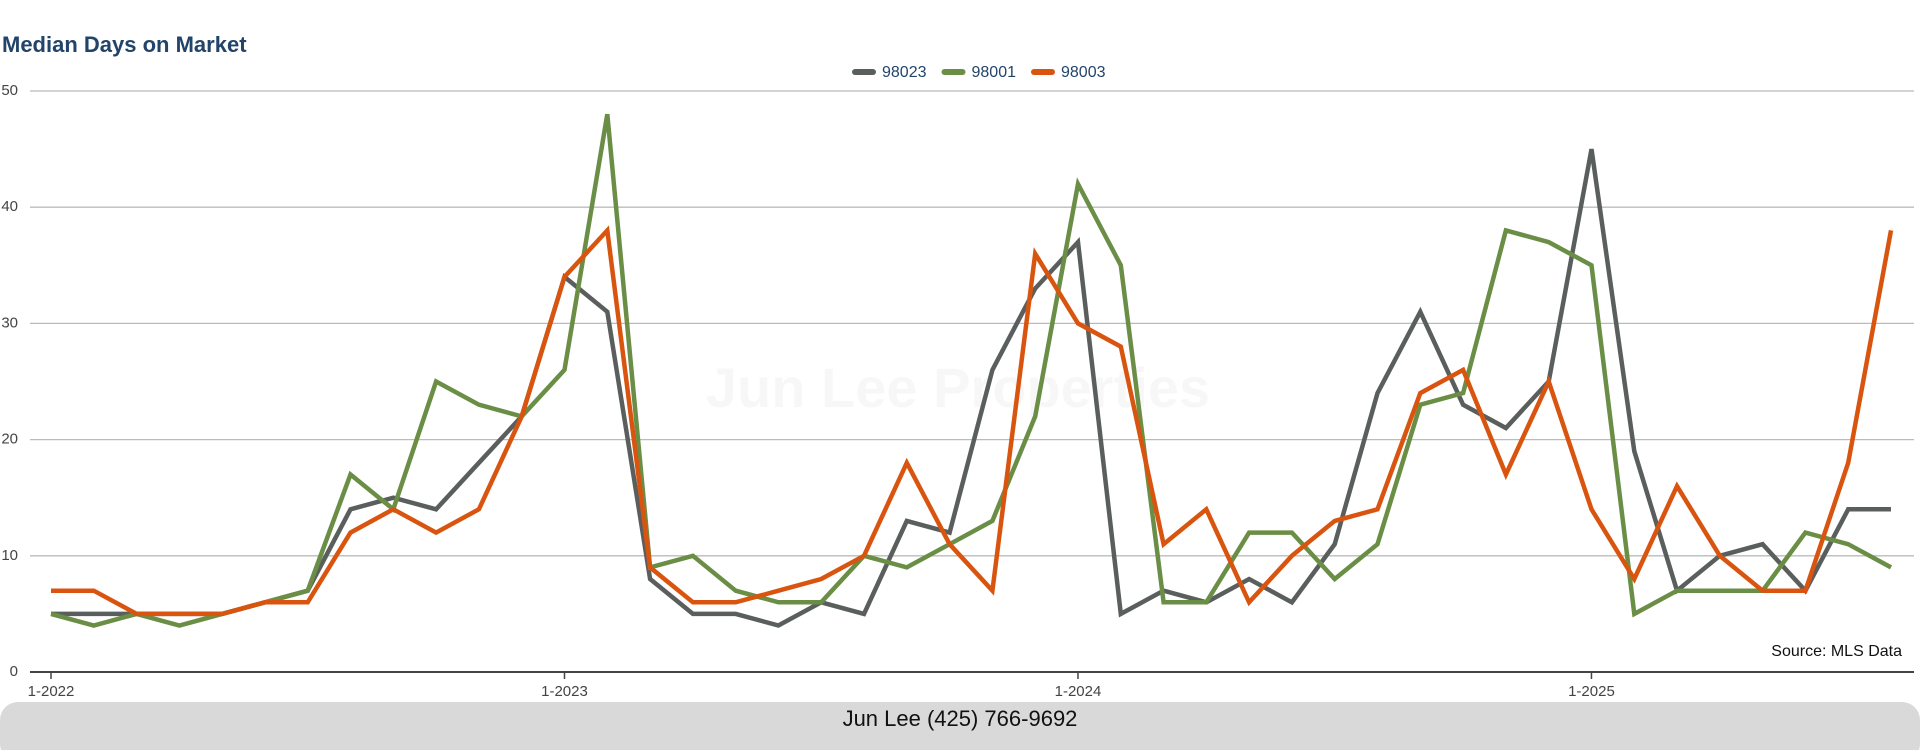 The width and height of the screenshot is (1920, 750). Describe the element at coordinates (564, 691) in the screenshot. I see `x-tick-label: 1-2023` at that location.